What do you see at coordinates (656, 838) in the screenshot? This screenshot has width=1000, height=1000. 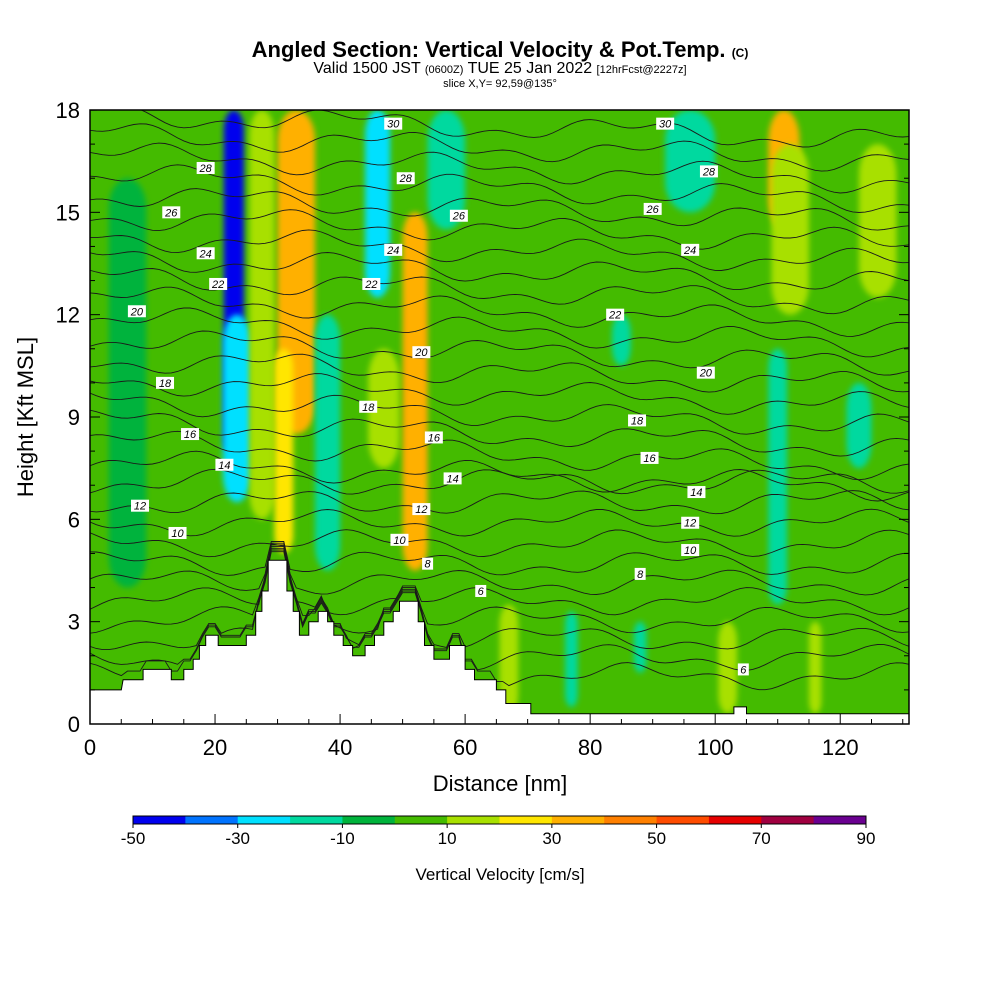 I see `colorbar-tick-label-50: 50` at bounding box center [656, 838].